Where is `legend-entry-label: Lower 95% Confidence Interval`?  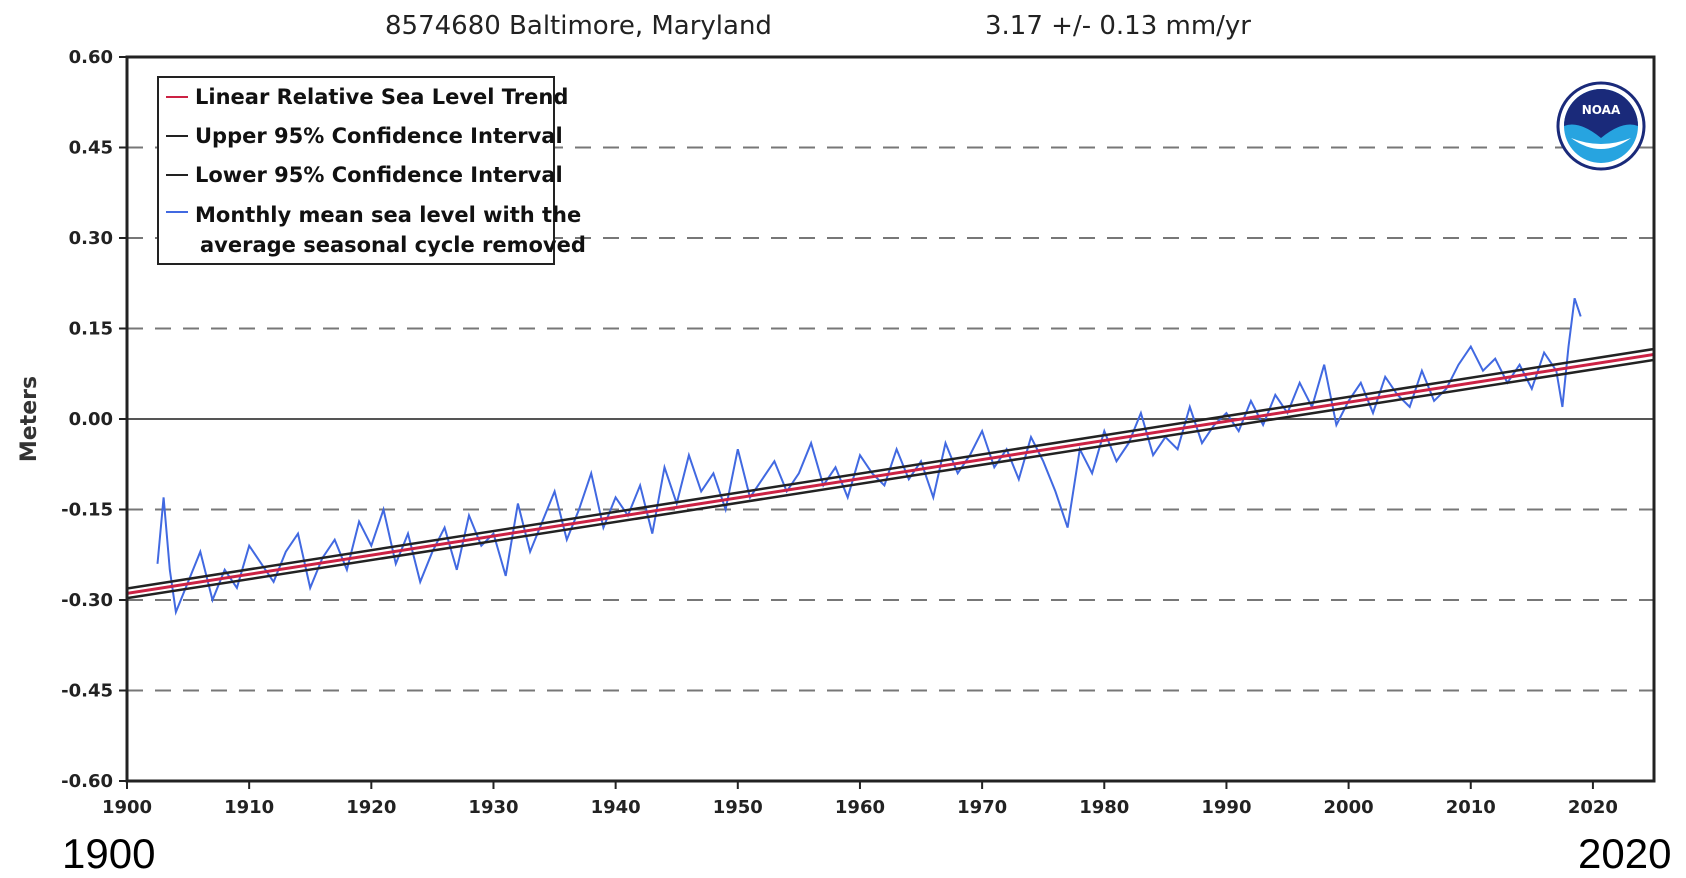
legend-entry-label: Lower 95% Confidence Interval is located at coordinates (379, 175).